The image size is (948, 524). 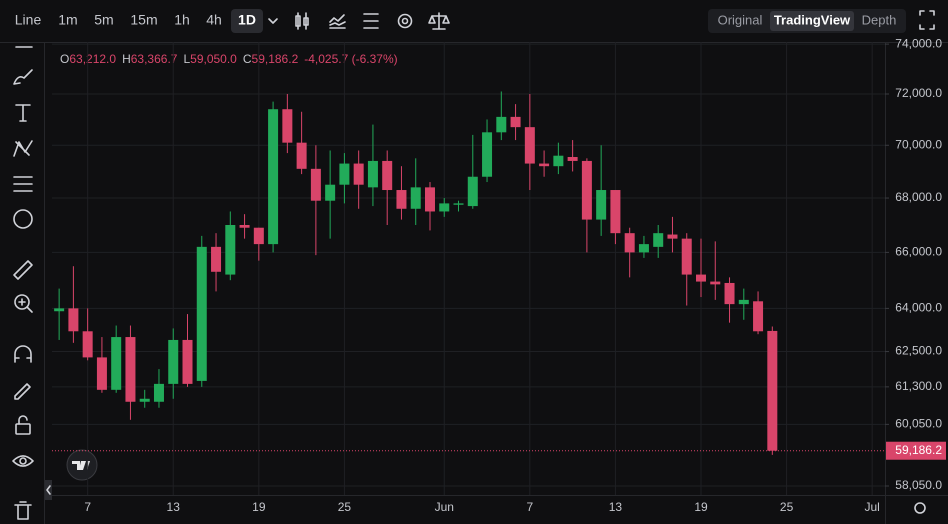 What do you see at coordinates (214, 20) in the screenshot?
I see `interval-button: 4h` at bounding box center [214, 20].